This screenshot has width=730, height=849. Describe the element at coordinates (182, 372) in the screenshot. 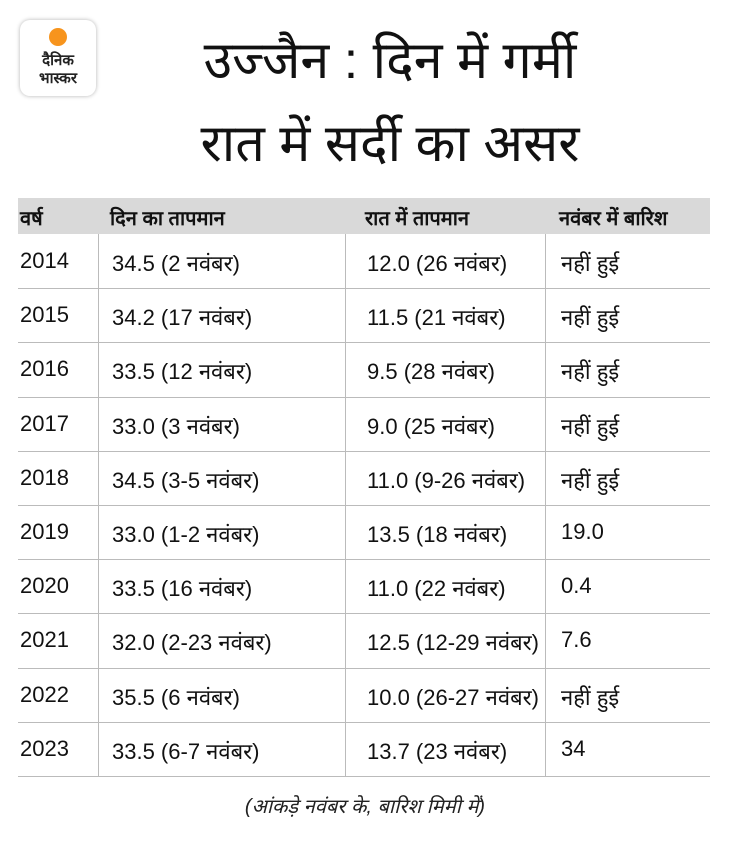

I see `table-cell: 33.5 (12 नवंबर)` at that location.